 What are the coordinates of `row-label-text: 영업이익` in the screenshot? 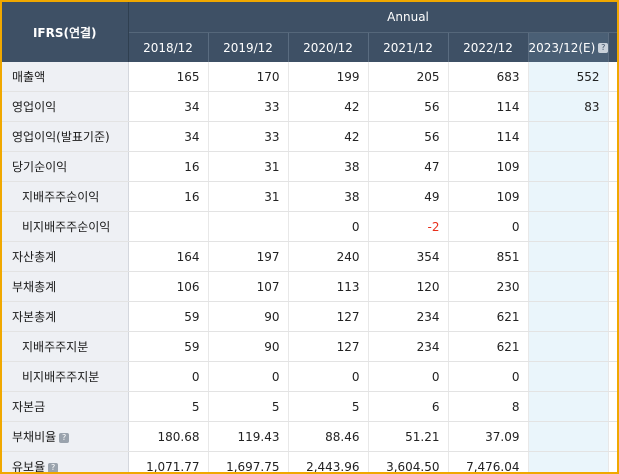 It's located at (34, 107).